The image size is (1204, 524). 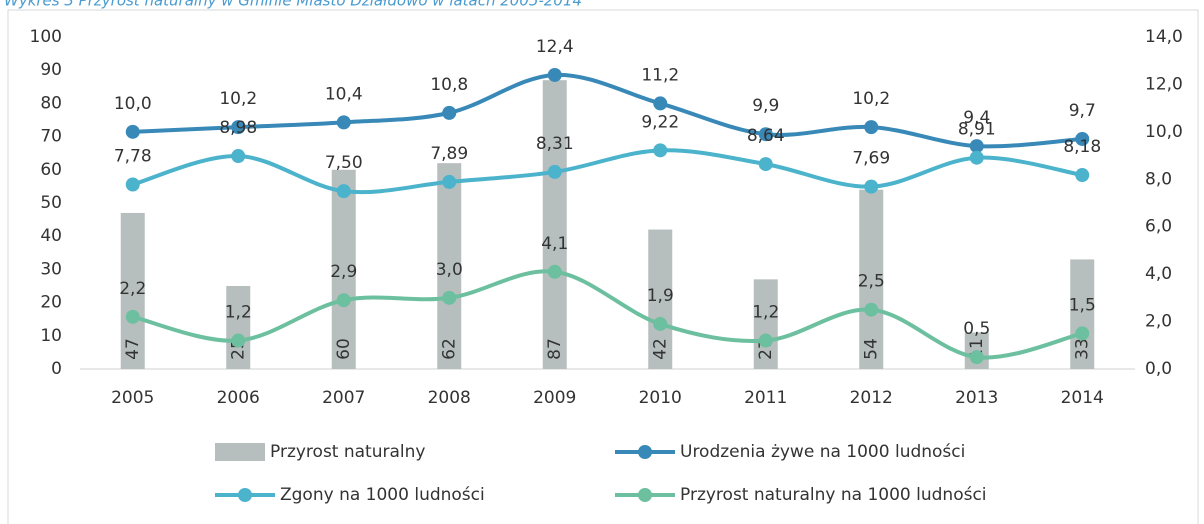 What do you see at coordinates (347, 452) in the screenshot?
I see `legend-label: Przyrost naturalny` at bounding box center [347, 452].